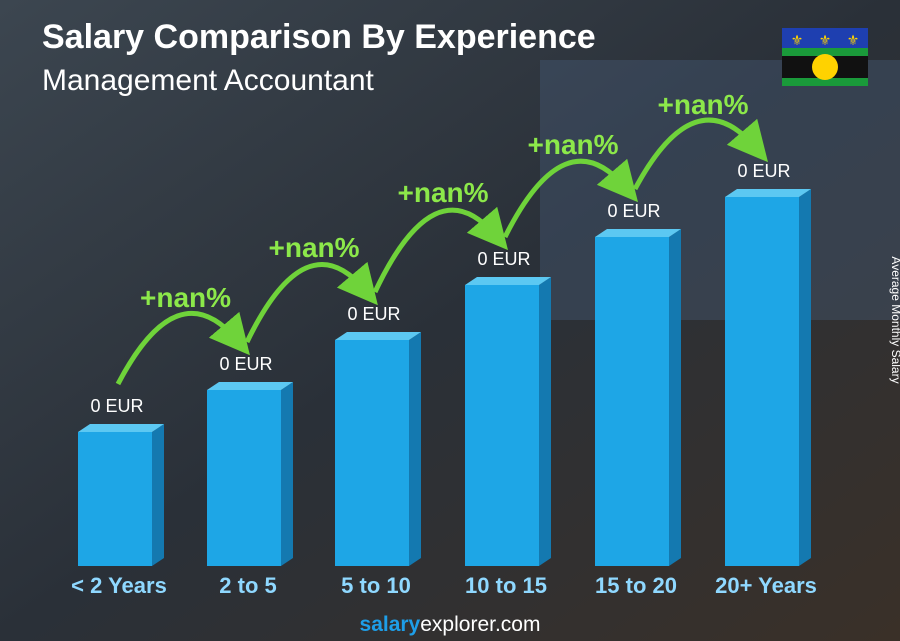 The width and height of the screenshot is (900, 641). I want to click on category-label: 10 to 15, so click(506, 585).